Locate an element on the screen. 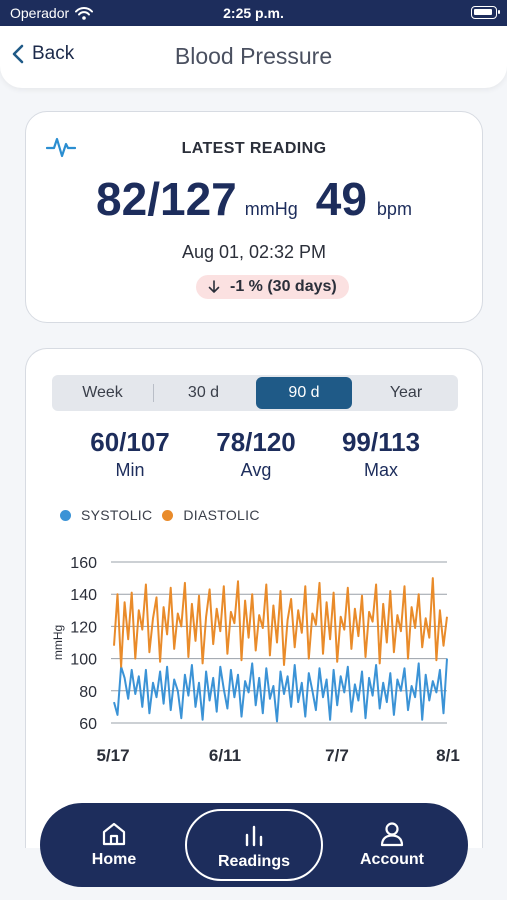  nav-header: Back Blood Pressure is located at coordinates (253, 57).